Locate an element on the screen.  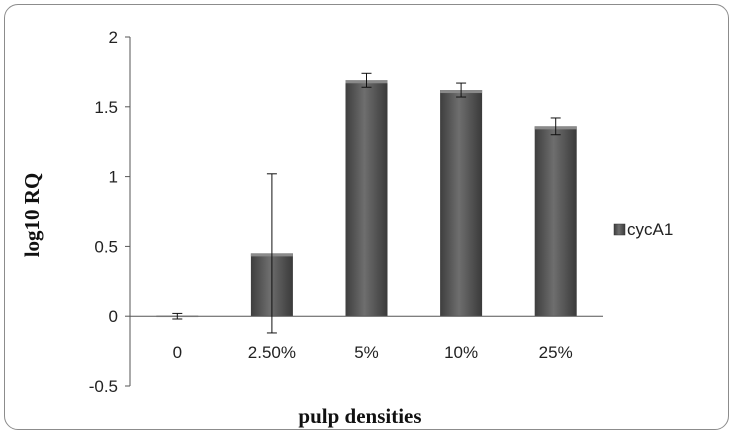
y-tick-label: 2 is located at coordinates (113, 37).